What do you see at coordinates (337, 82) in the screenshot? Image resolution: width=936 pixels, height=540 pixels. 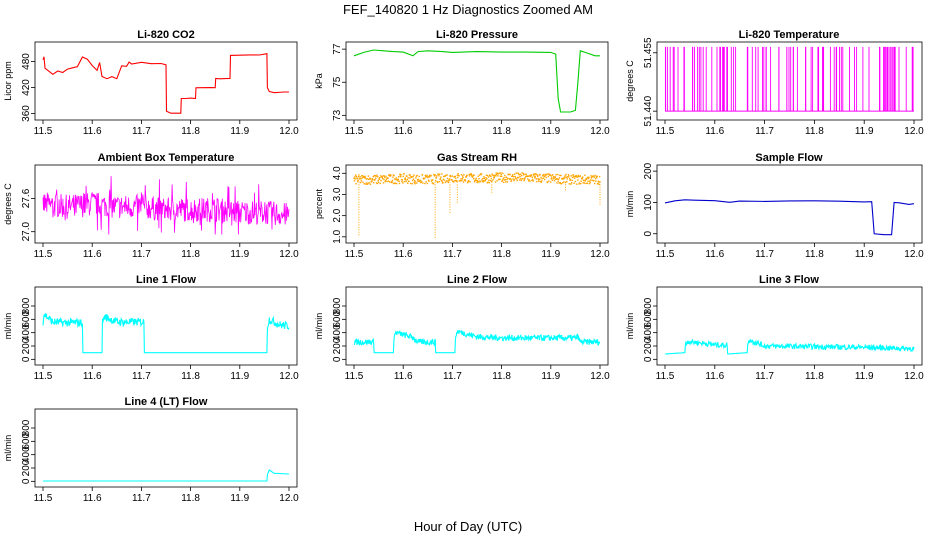 I see `y-tick-label: 75` at bounding box center [337, 82].